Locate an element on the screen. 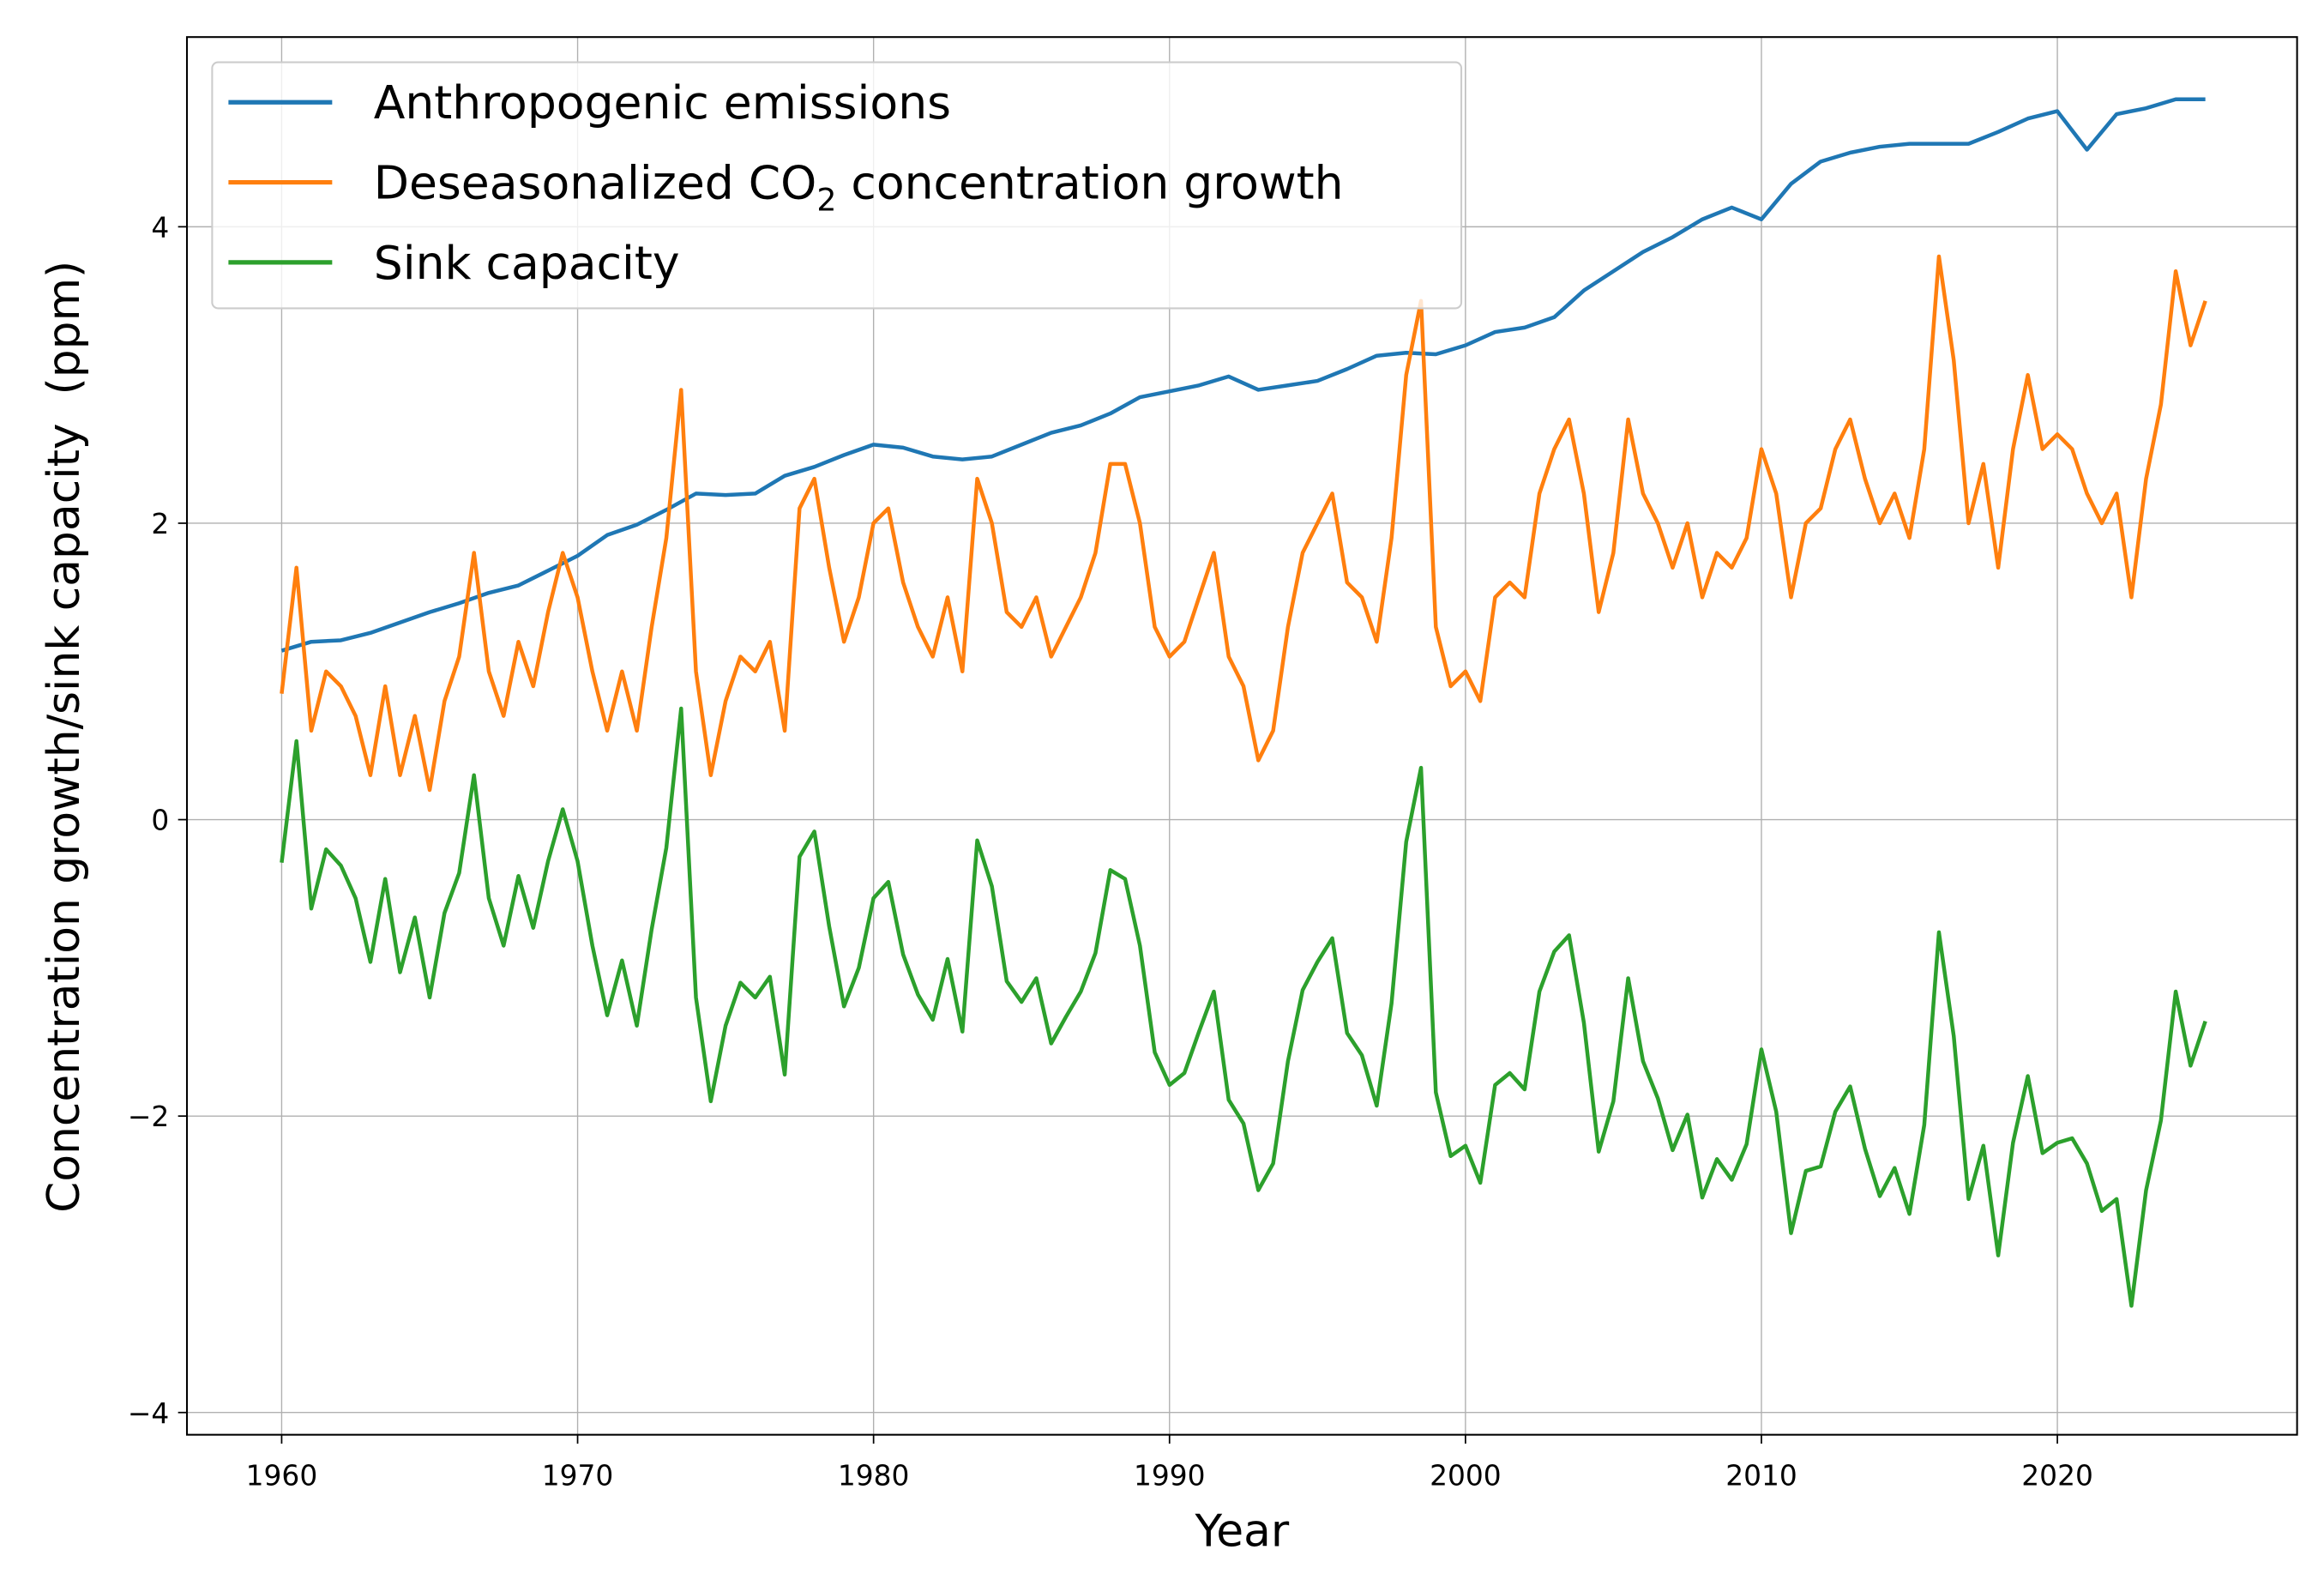 This screenshot has width=2324, height=1580. x-tick-label: 2000 is located at coordinates (1466, 1476).